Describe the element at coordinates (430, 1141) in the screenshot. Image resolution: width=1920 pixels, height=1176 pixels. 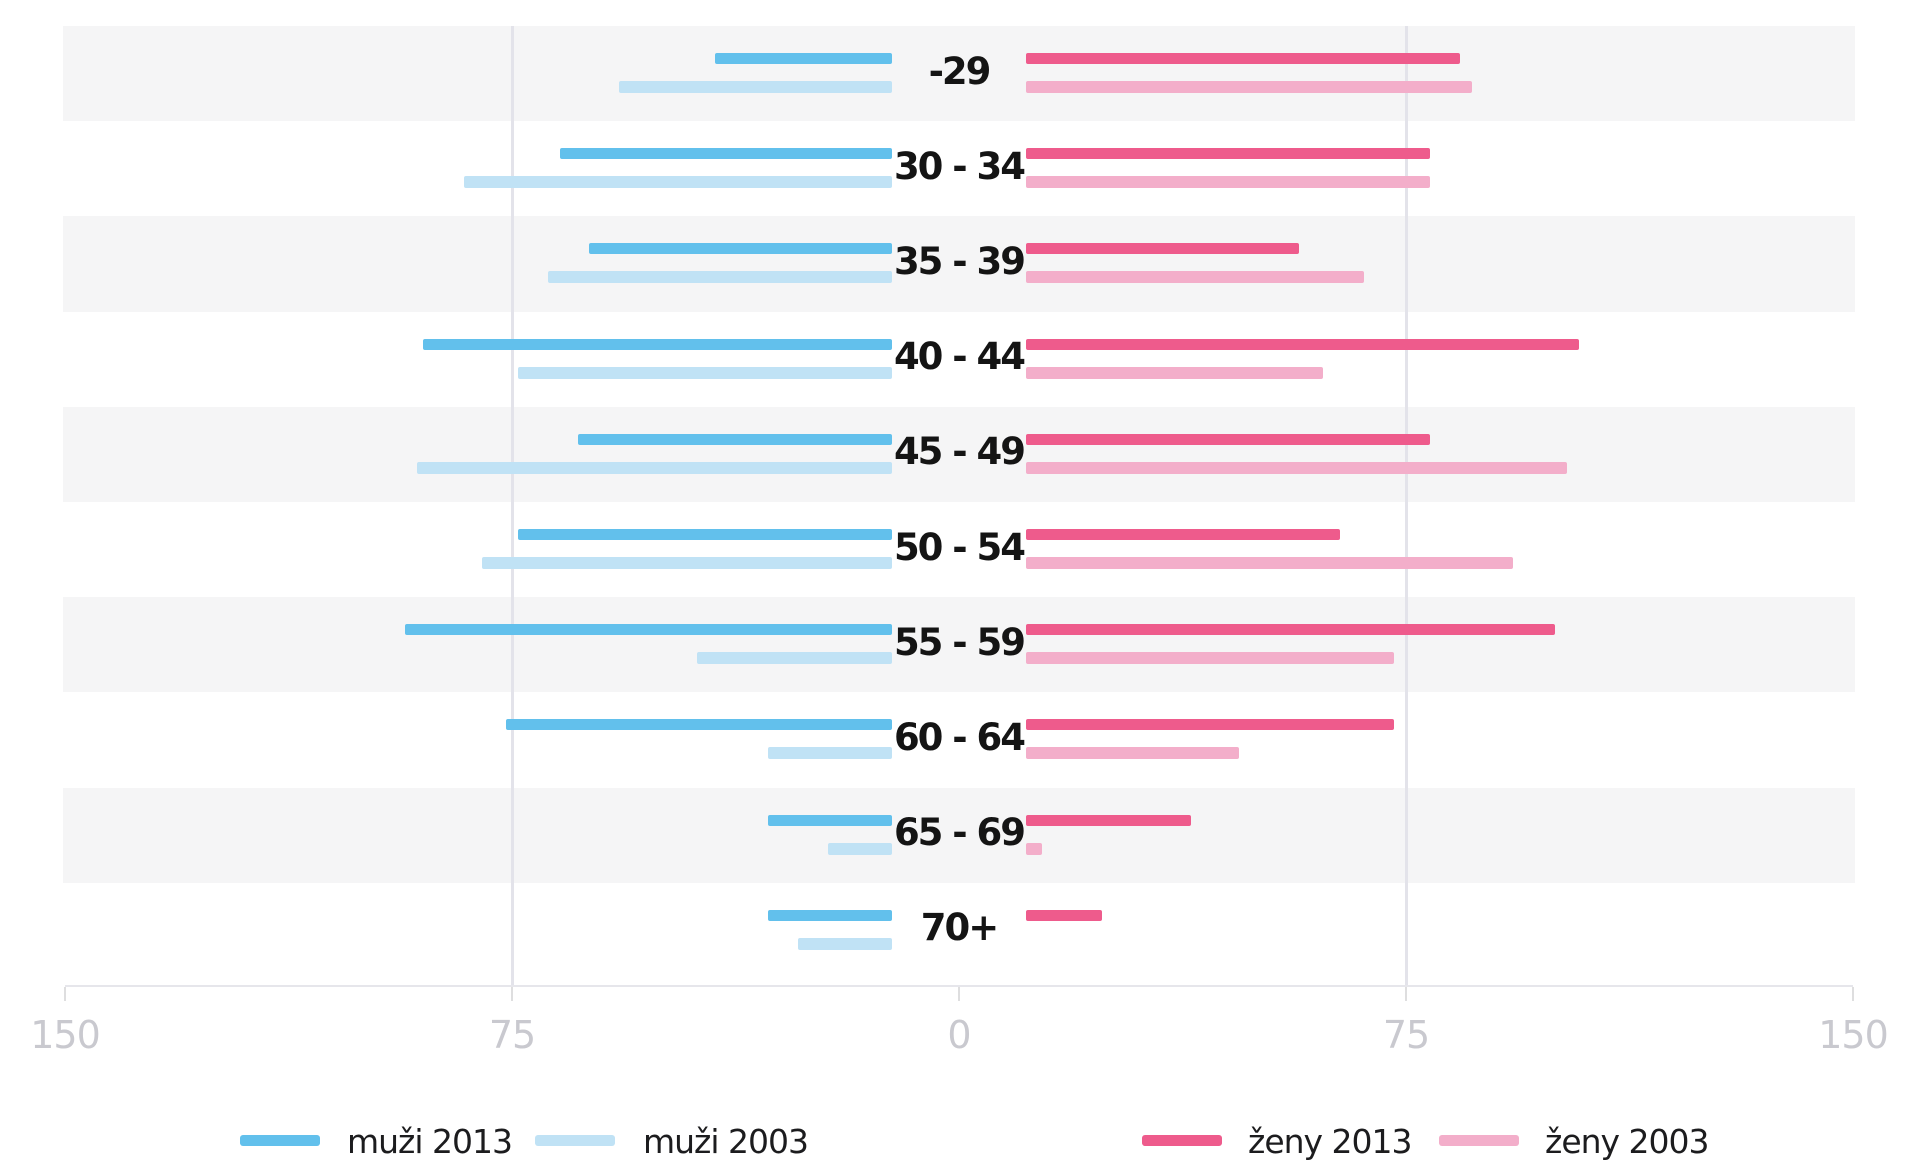
I see `legend-label-muži-2013: muži 2013` at that location.